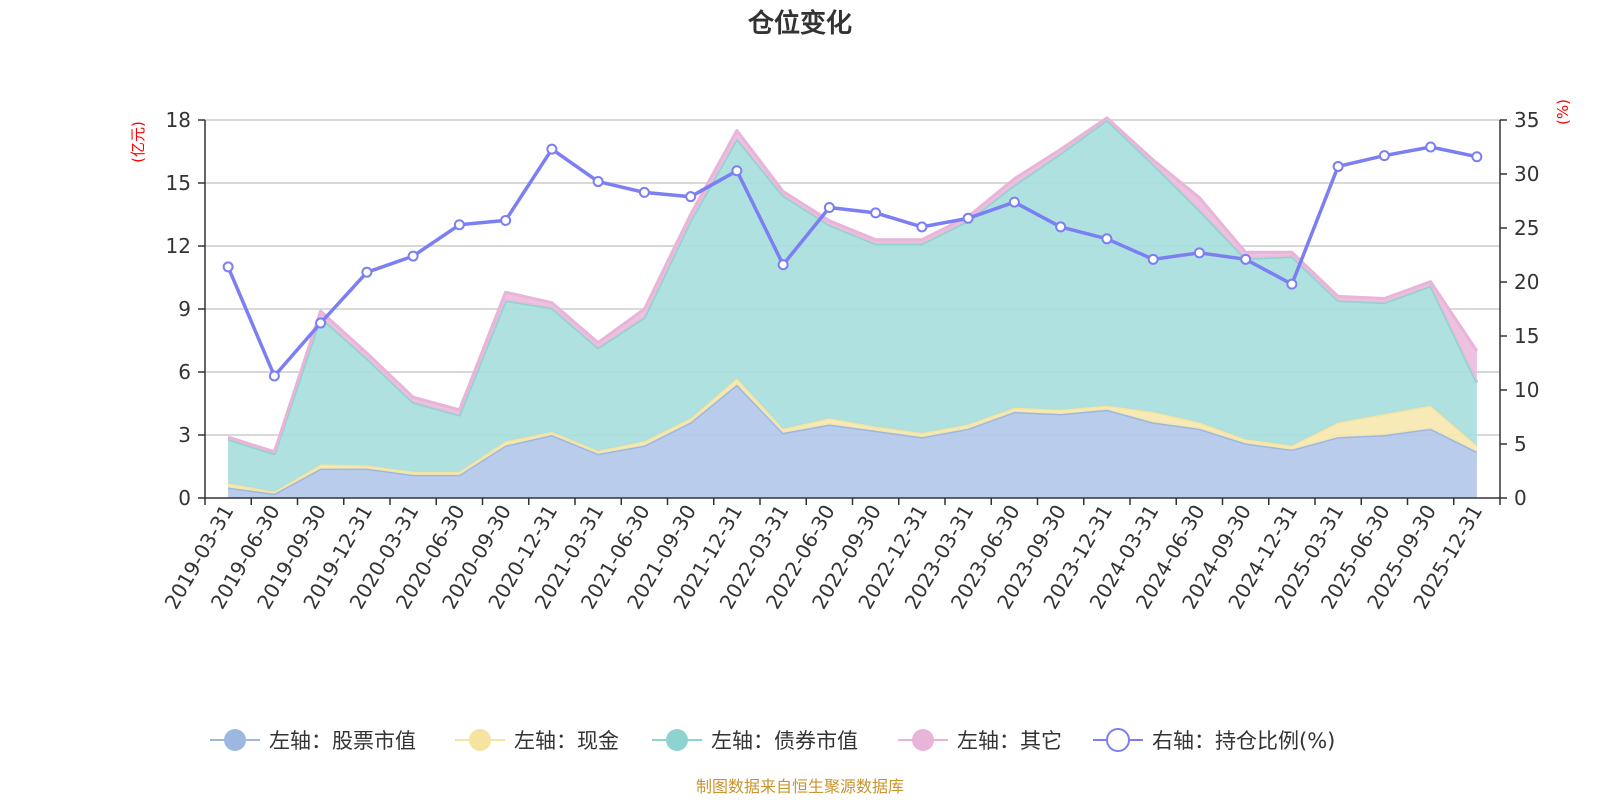  What do you see at coordinates (184, 435) in the screenshot?
I see `left-tick-label: 3` at bounding box center [184, 435].